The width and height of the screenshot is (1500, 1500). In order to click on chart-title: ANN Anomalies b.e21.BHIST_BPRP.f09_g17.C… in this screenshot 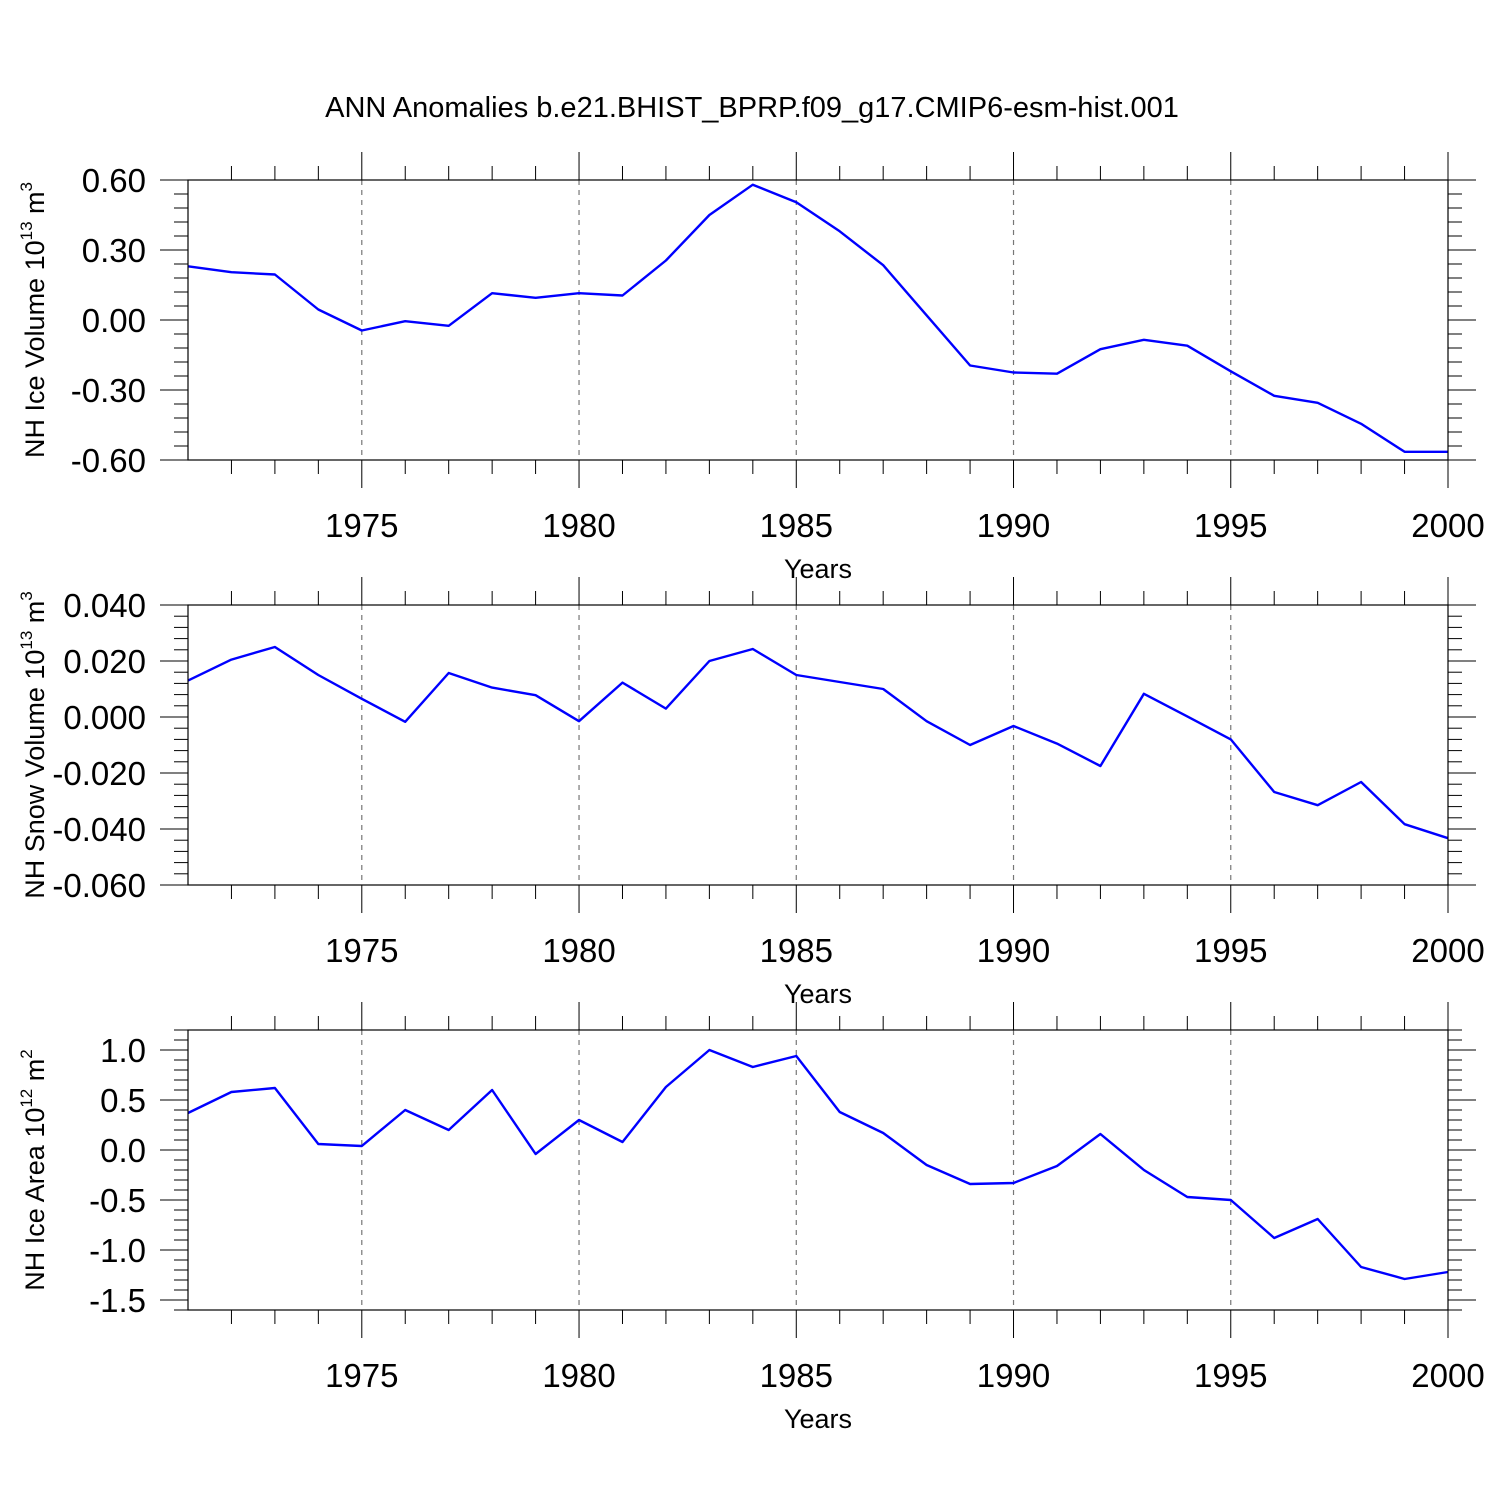, I will do `click(752, 108)`.